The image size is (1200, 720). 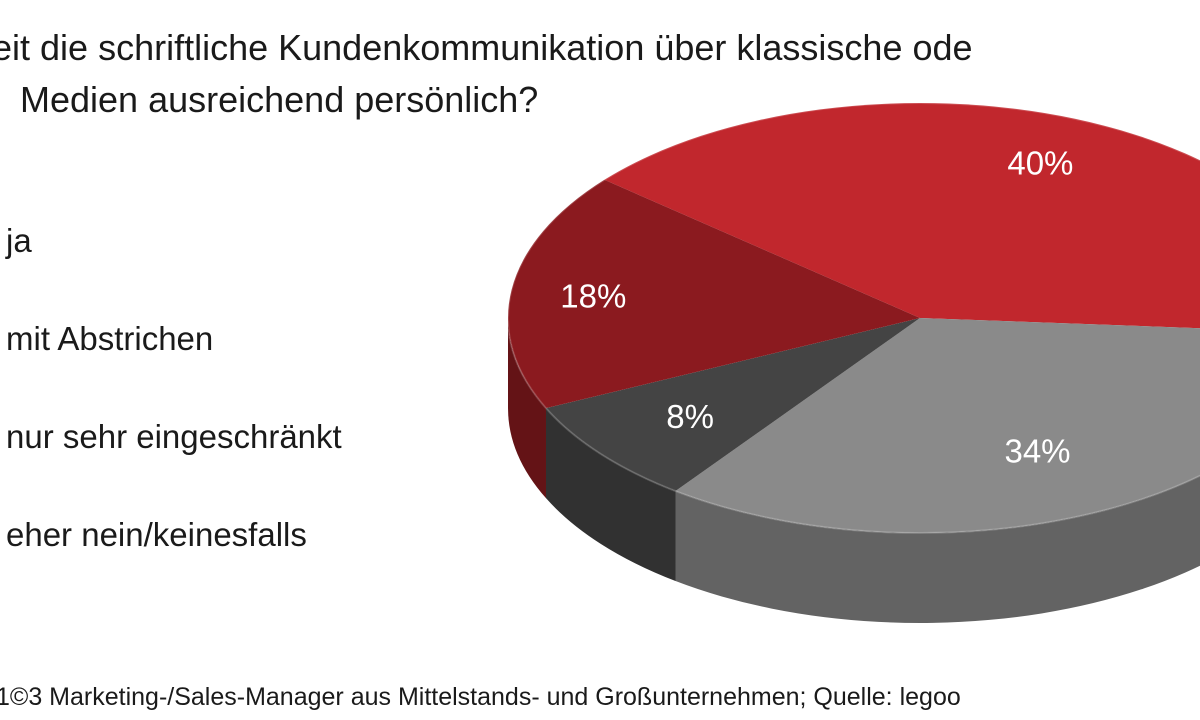 I want to click on pie-label-2: 34%, so click(x=1037, y=451).